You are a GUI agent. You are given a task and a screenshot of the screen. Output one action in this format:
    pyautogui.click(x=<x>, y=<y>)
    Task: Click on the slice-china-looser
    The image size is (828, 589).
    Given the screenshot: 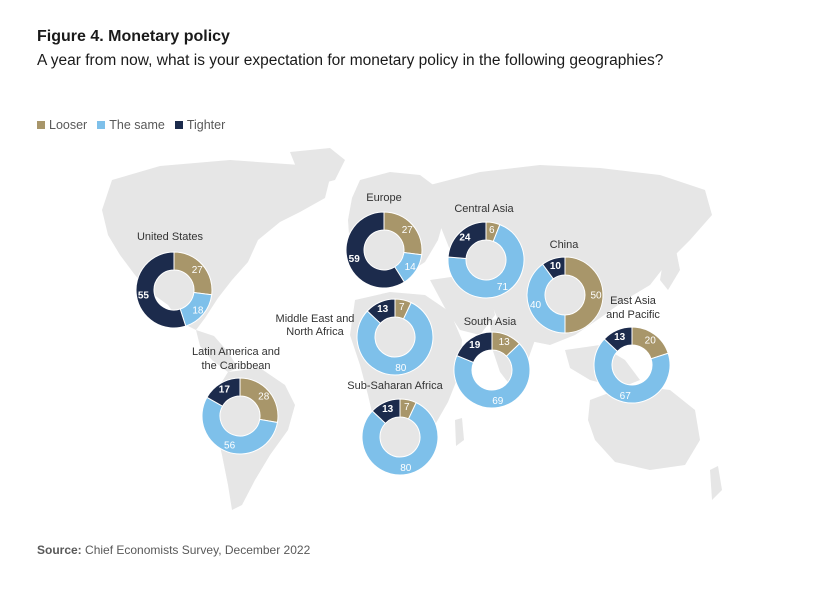 What is the action you would take?
    pyautogui.click(x=584, y=295)
    